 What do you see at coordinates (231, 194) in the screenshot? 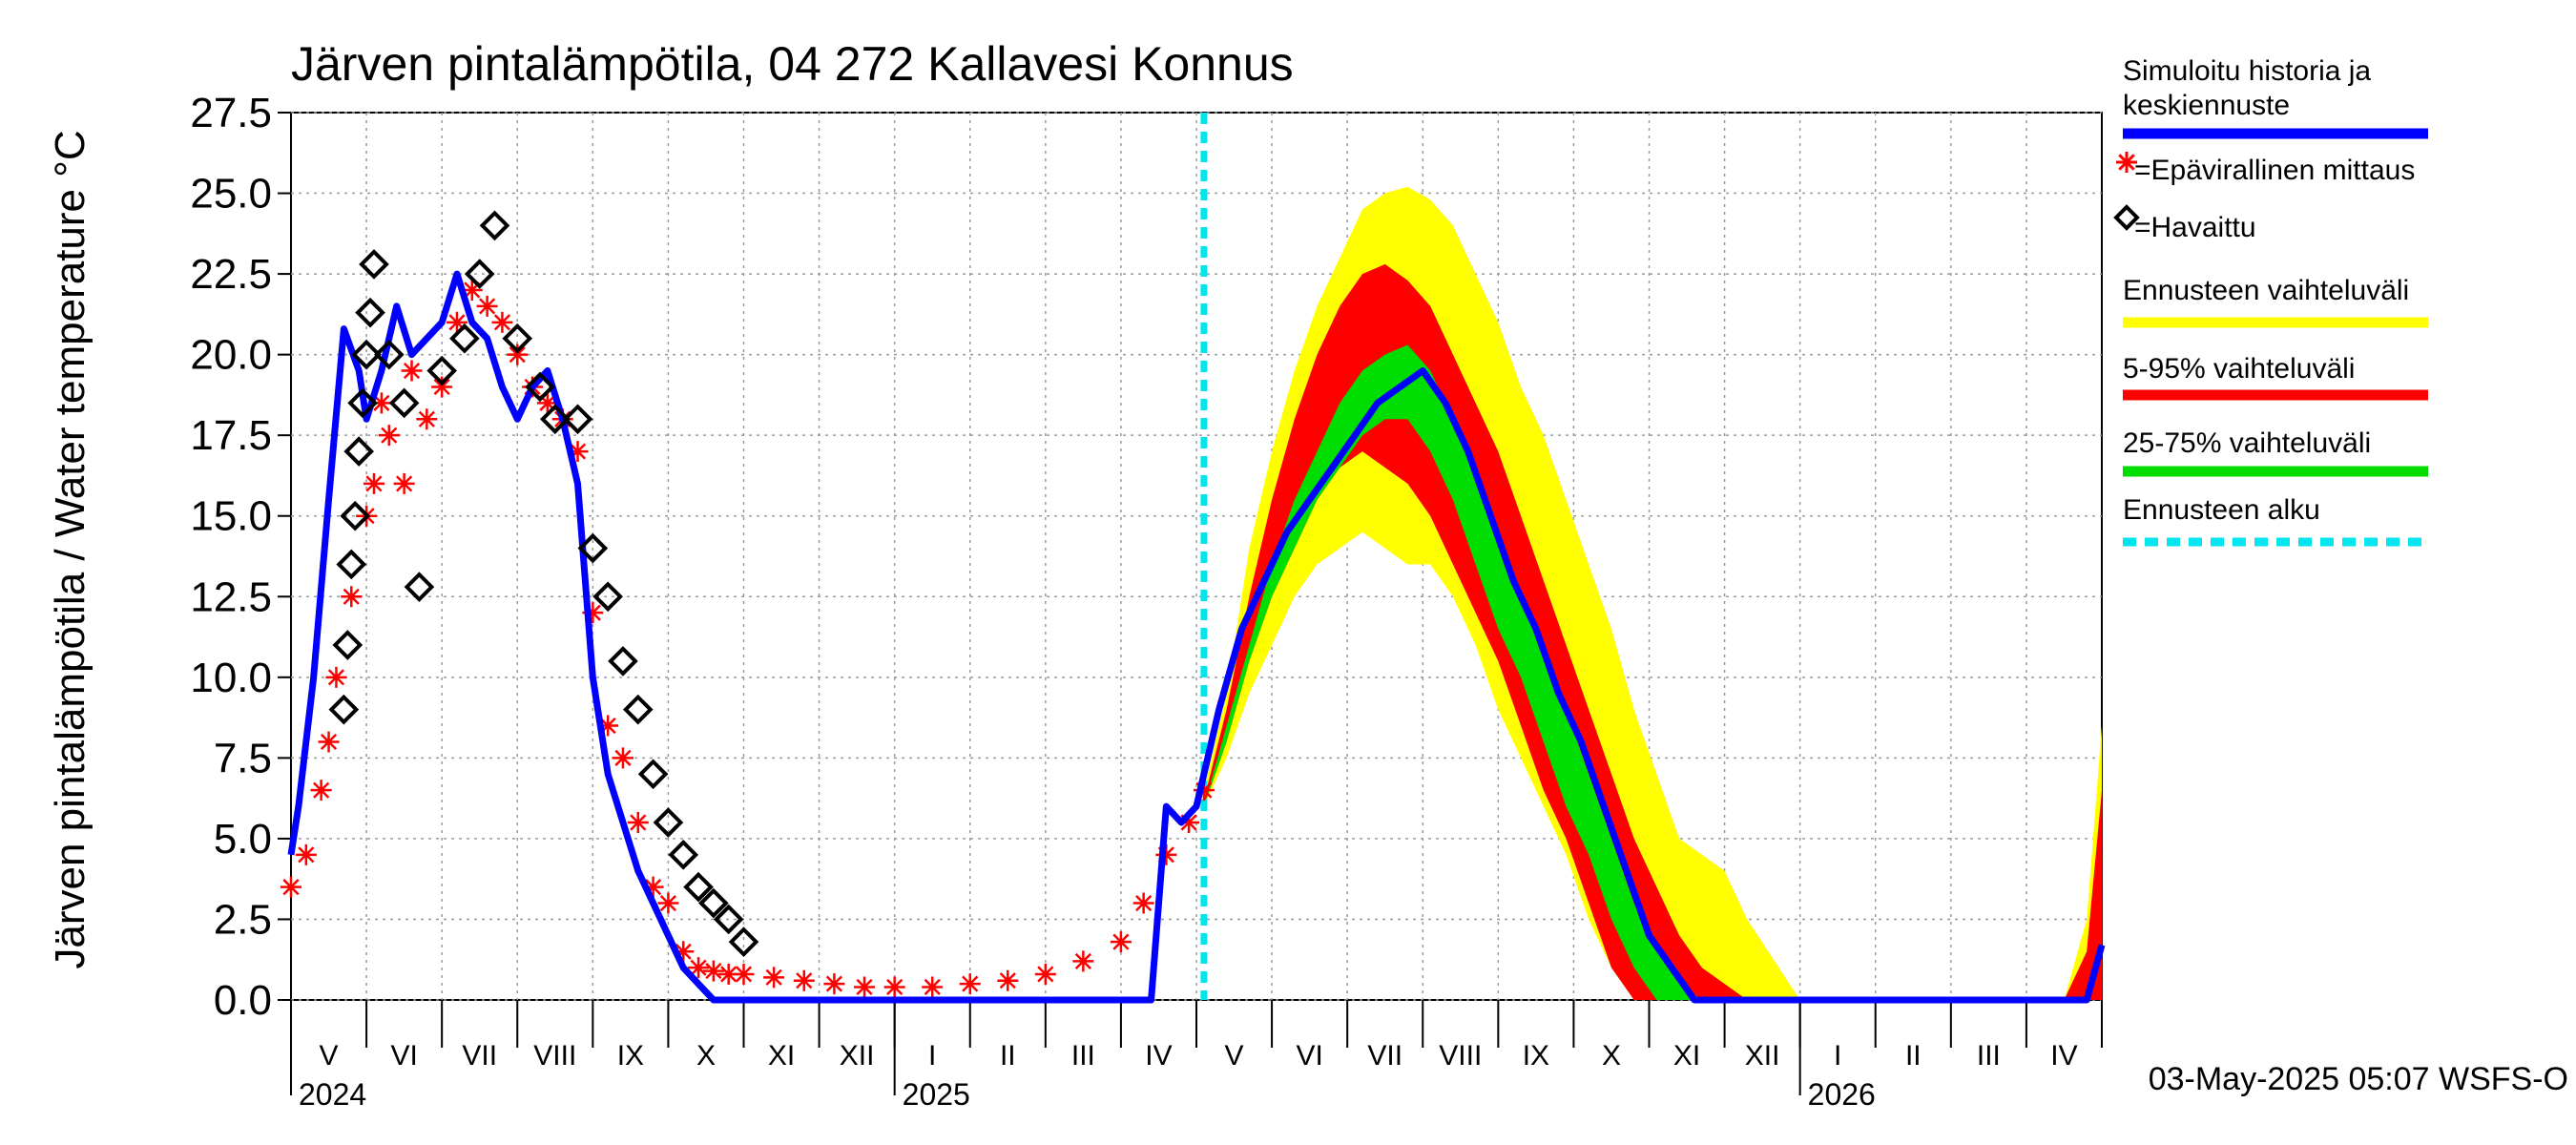
I see `y-tick-label: 25.0` at bounding box center [231, 194].